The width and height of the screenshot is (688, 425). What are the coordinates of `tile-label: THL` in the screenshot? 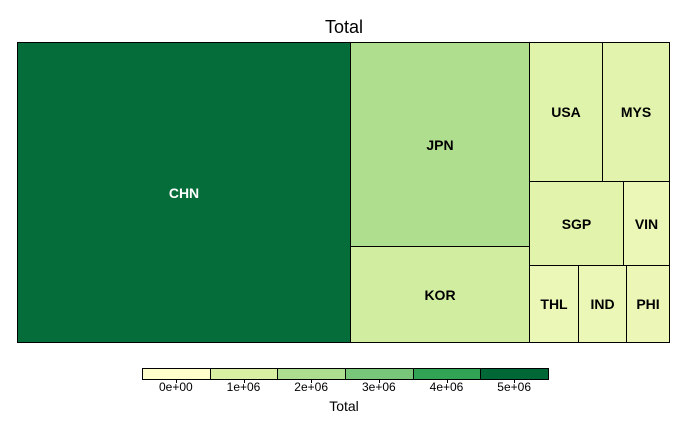 It's located at (554, 304).